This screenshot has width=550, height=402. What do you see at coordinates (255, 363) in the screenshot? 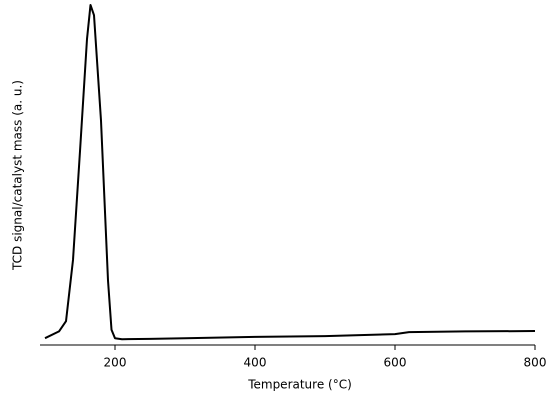
I see `x-tick-label: 400` at bounding box center [255, 363].